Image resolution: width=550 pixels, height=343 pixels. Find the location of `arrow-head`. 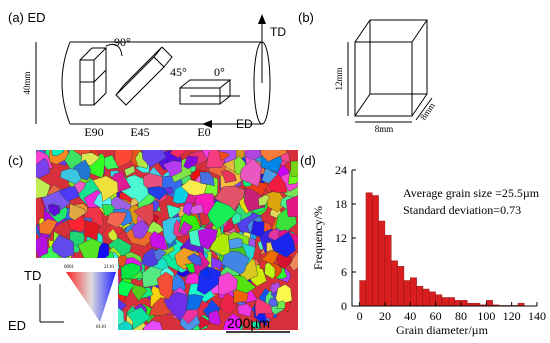

arrow-head is located at coordinates (262, 19).